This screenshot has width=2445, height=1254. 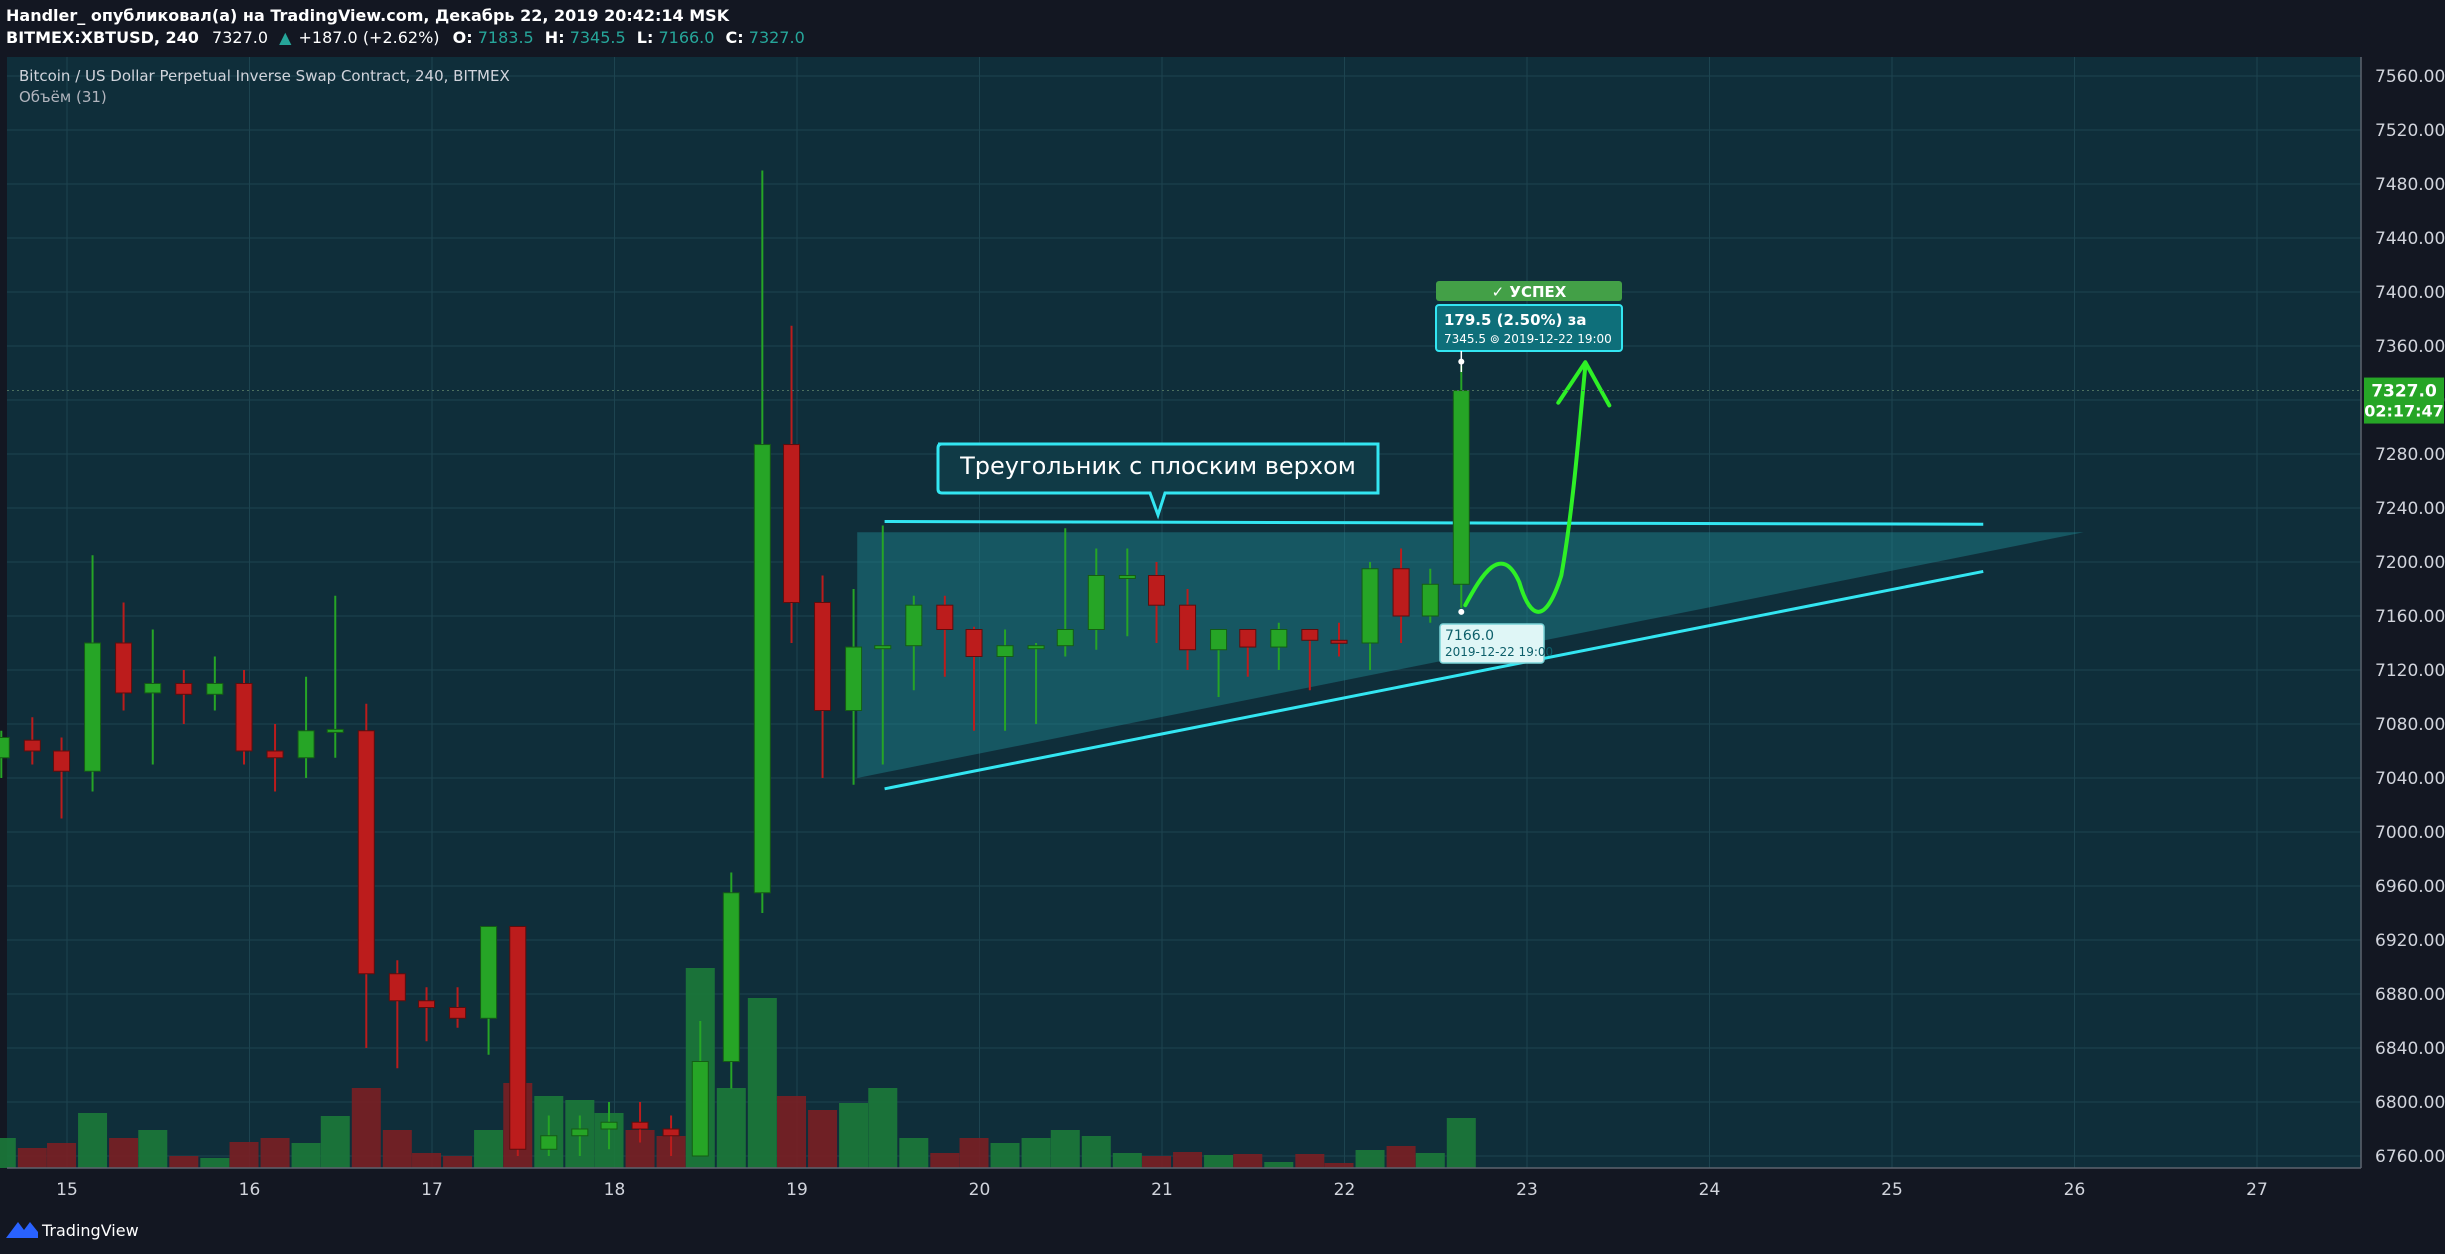 I want to click on y-tick-label: 7000.00, so click(x=2410, y=833).